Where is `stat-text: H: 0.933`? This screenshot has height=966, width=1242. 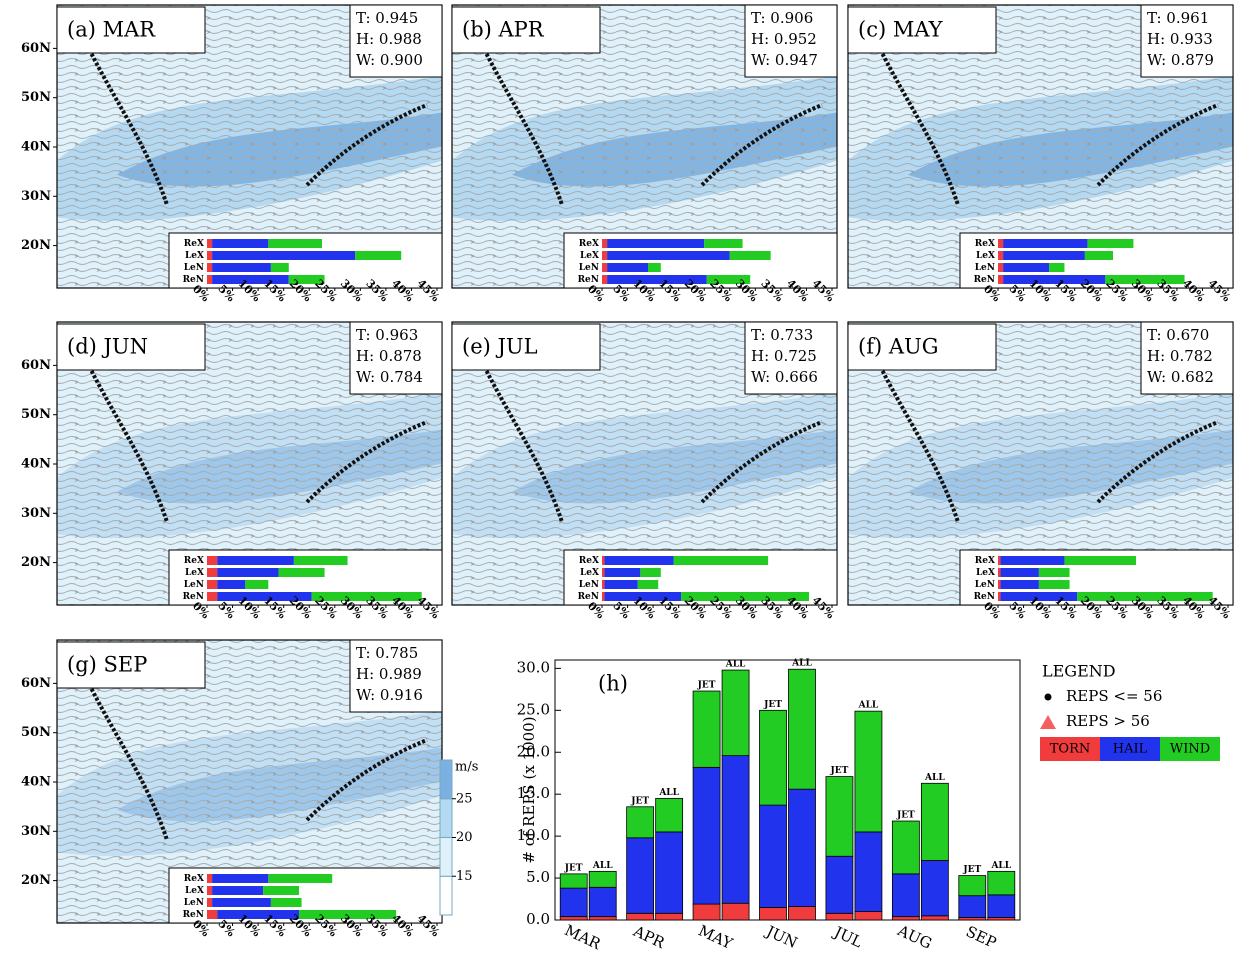 stat-text: H: 0.933 is located at coordinates (1180, 39).